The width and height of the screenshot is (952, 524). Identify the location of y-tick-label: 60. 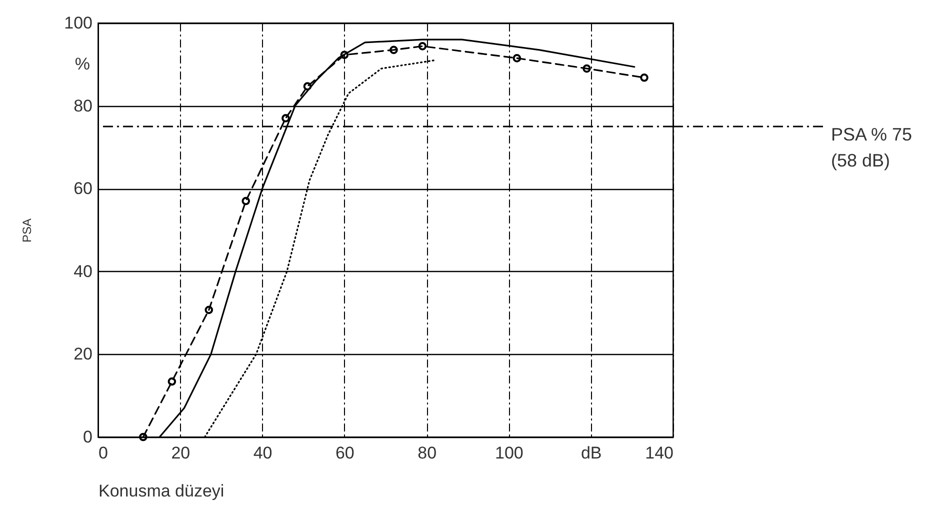
(83, 188).